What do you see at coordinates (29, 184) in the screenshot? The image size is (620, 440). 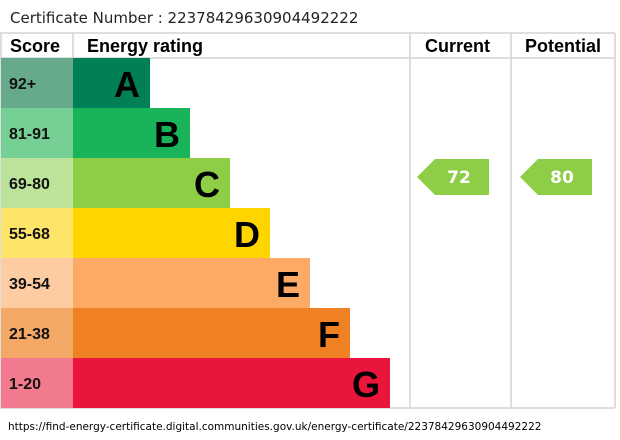 I see `score-range: 69-80` at bounding box center [29, 184].